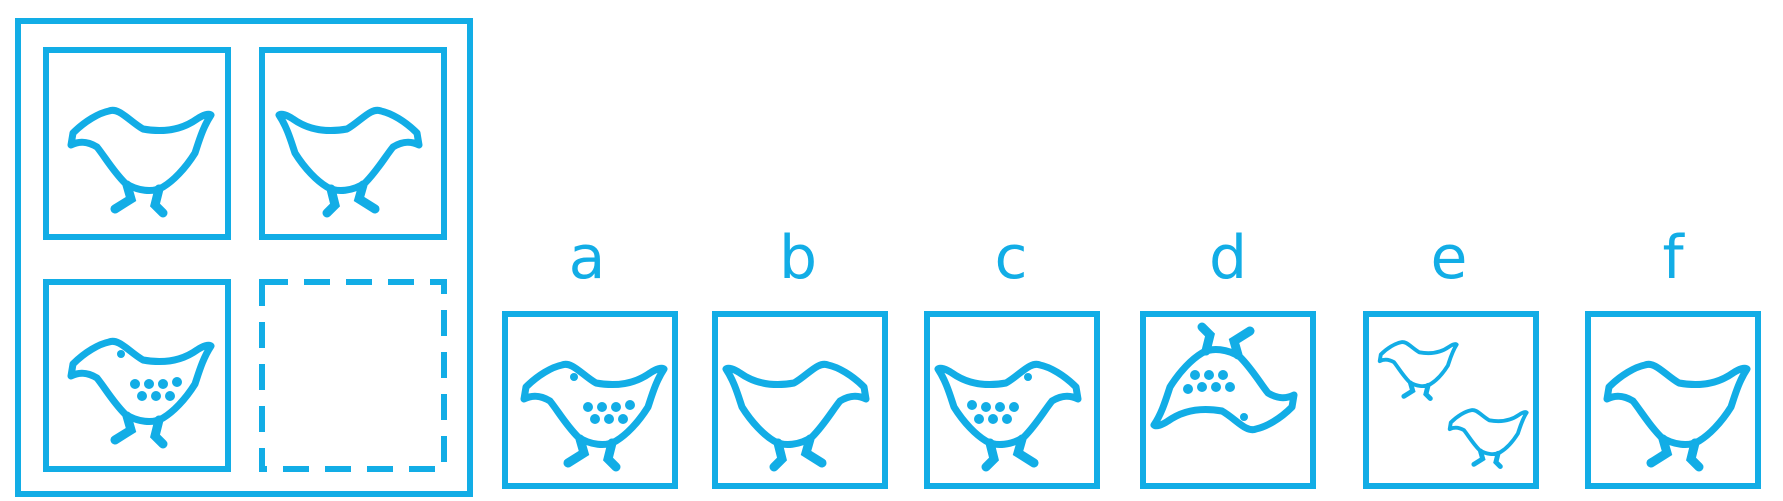  I want to click on option-b-frame, so click(800, 400).